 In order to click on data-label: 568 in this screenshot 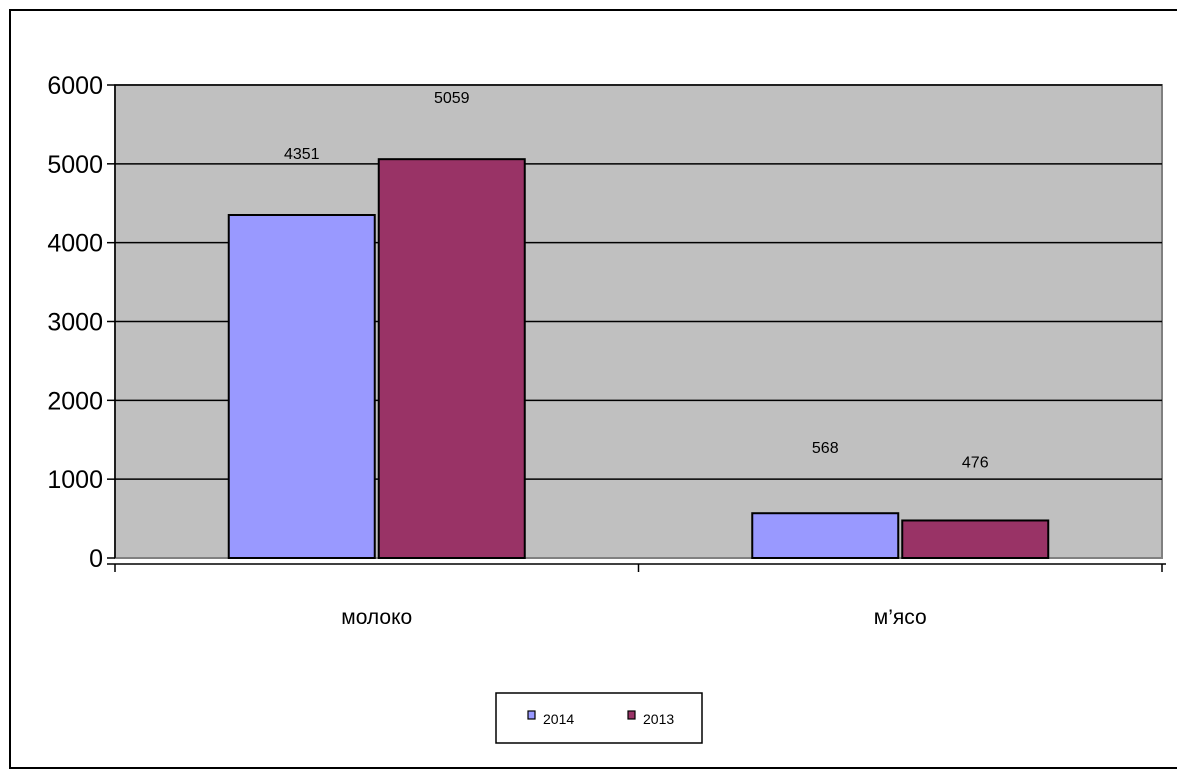, I will do `click(825, 448)`.